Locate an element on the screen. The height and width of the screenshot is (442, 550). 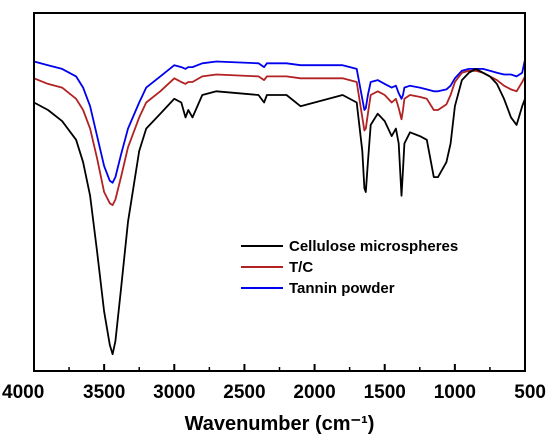
legend-label-1: T/C is located at coordinates (301, 267).